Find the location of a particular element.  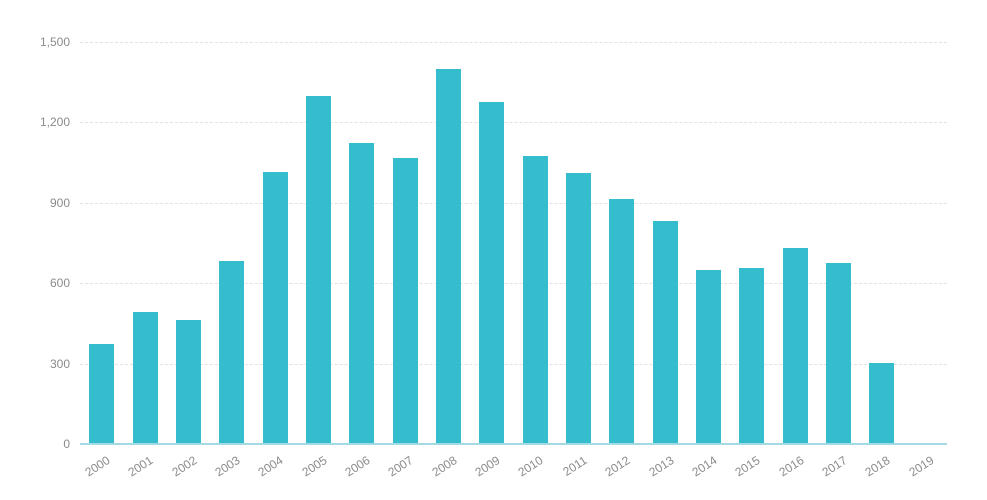

bar-2006 is located at coordinates (362, 293).